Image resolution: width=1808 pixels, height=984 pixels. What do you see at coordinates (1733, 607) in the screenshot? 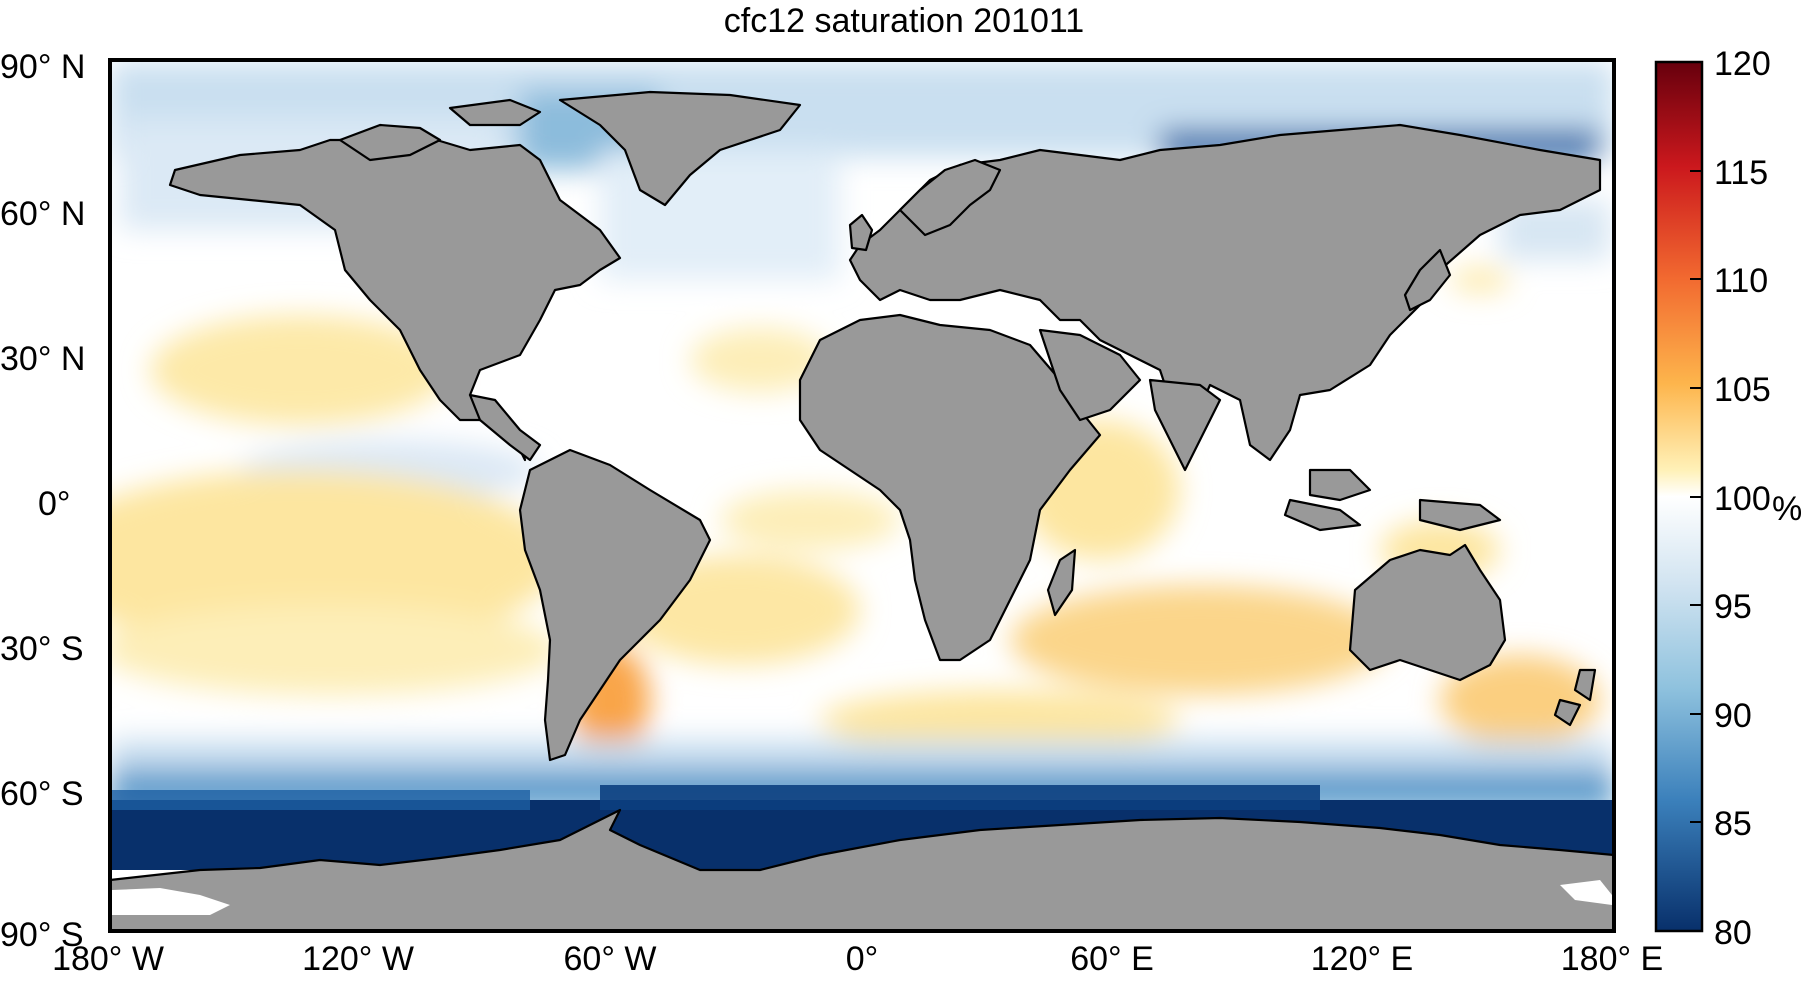
I see `colorbar-tick-label: 95` at bounding box center [1733, 607].